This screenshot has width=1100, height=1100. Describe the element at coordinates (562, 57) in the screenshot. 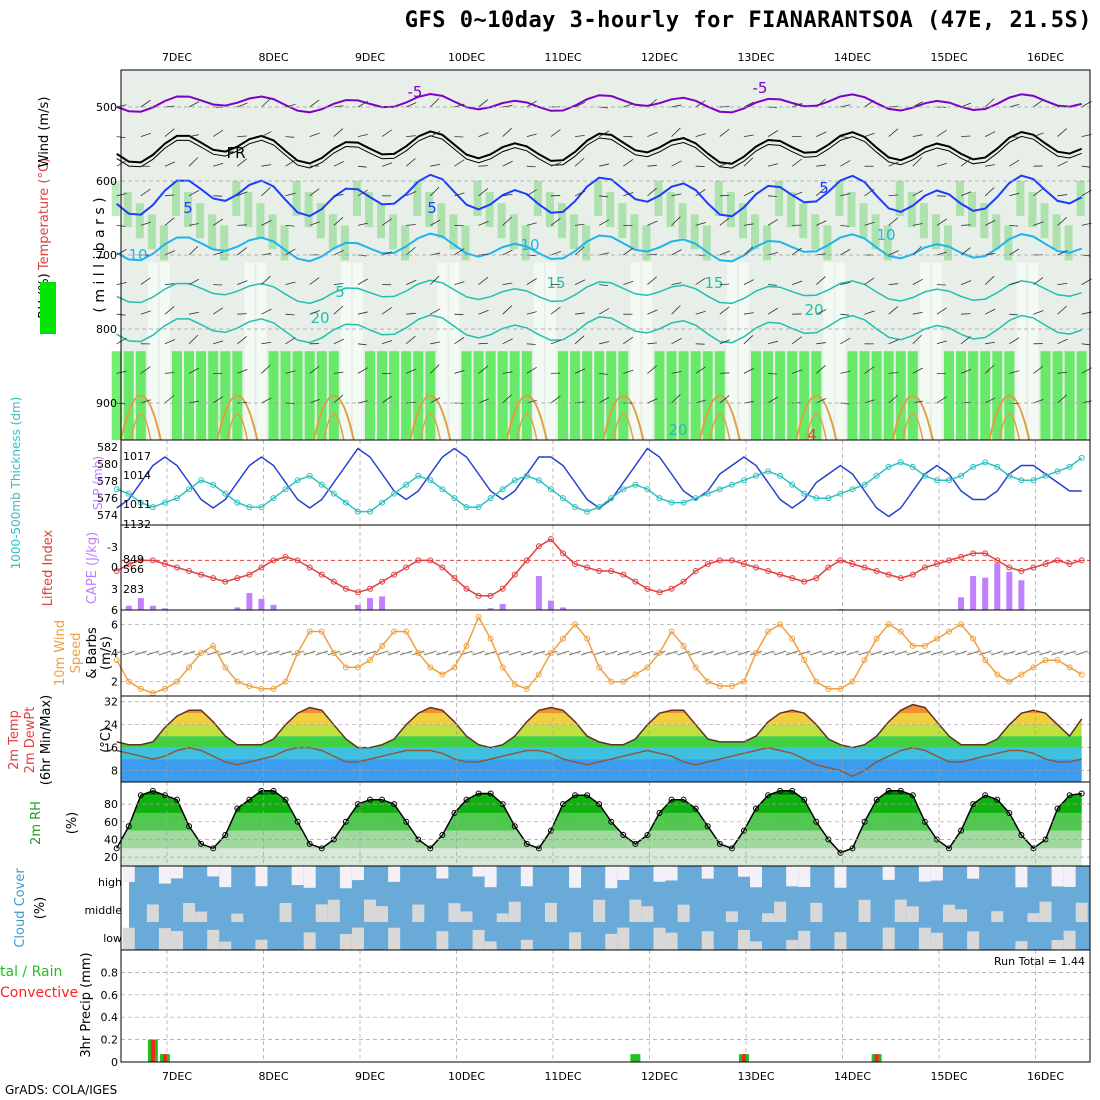

I see `date-label-top: 11DEC` at that location.